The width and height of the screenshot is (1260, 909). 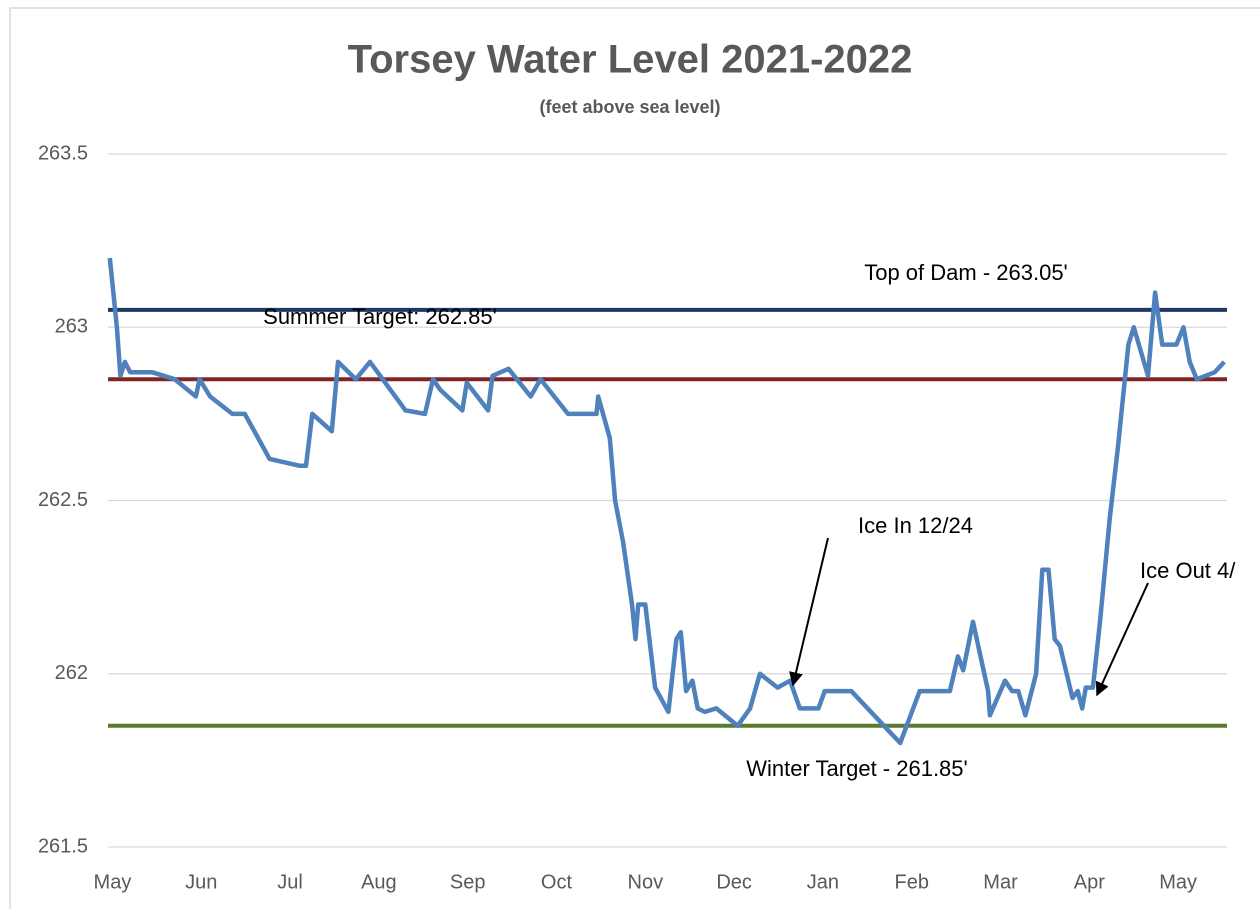 What do you see at coordinates (1089, 882) in the screenshot?
I see `x-tick-label: Apr` at bounding box center [1089, 882].